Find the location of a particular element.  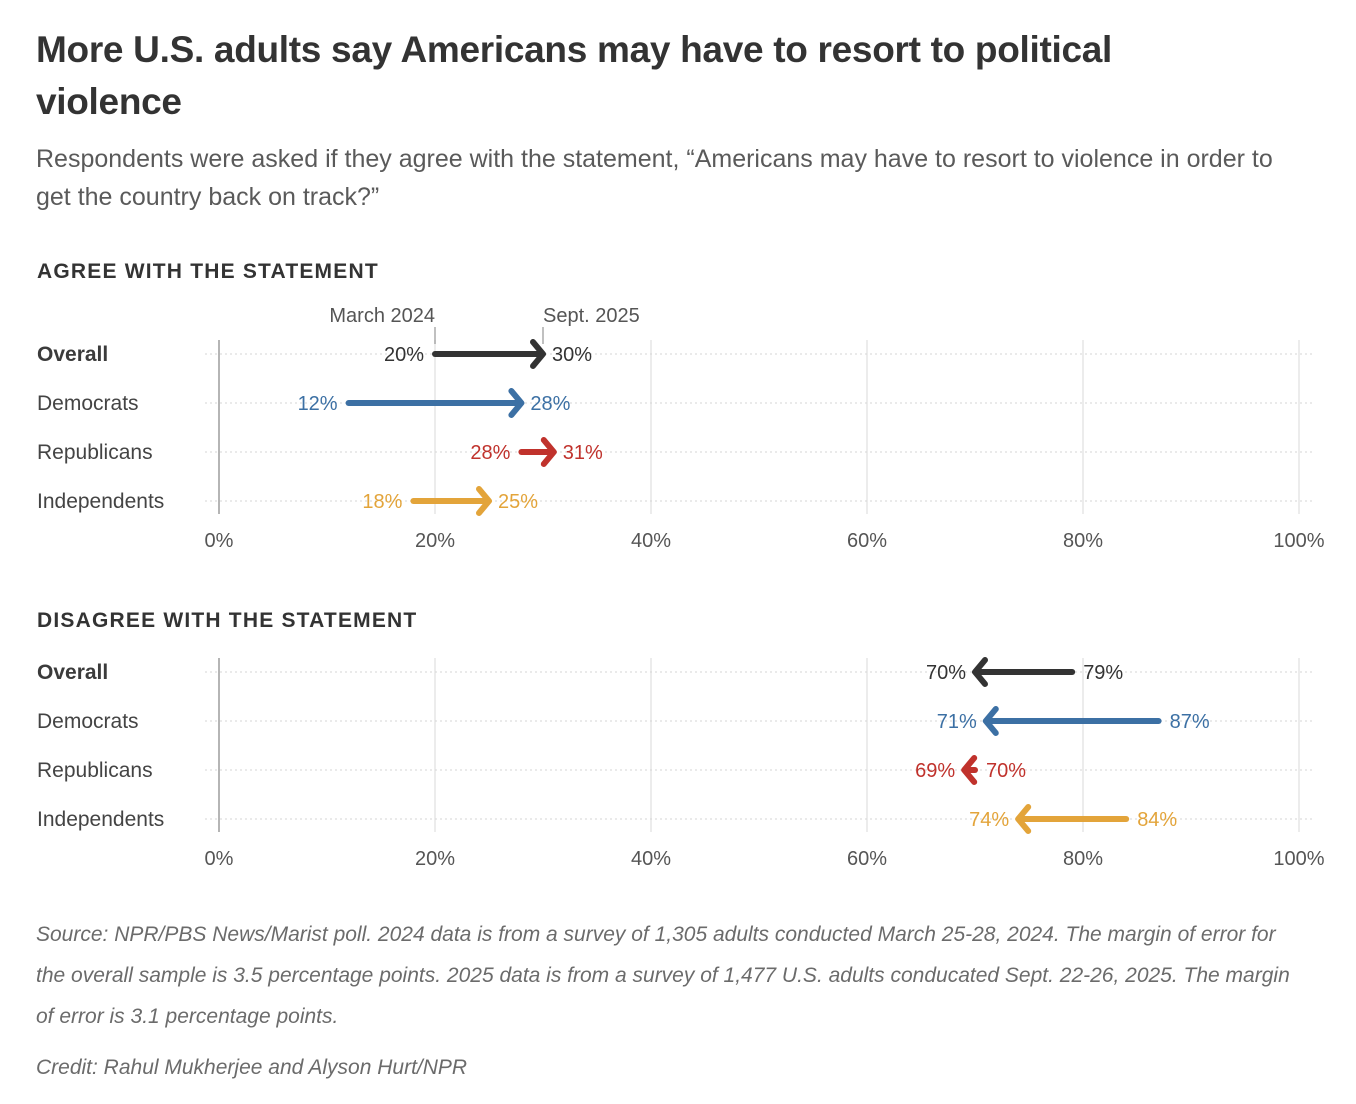

disagree-to-value-label: 69% is located at coordinates (935, 771).